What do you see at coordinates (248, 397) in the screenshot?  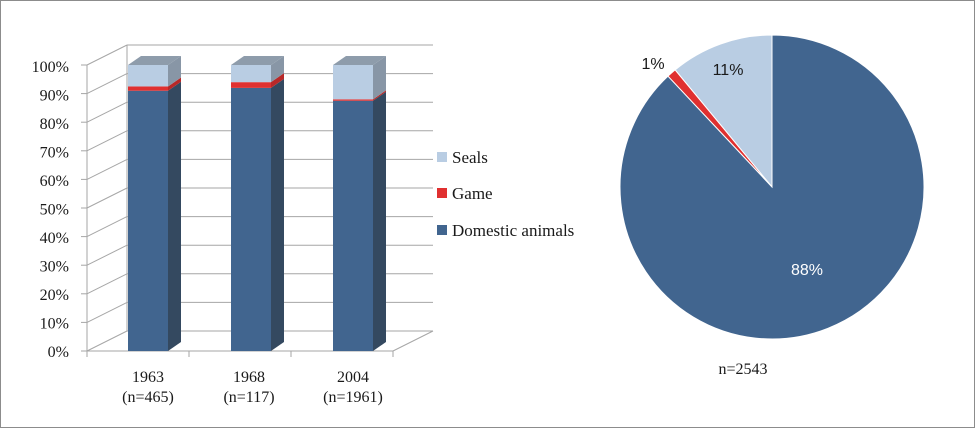 I see `x-category-note: (n=117)` at bounding box center [248, 397].